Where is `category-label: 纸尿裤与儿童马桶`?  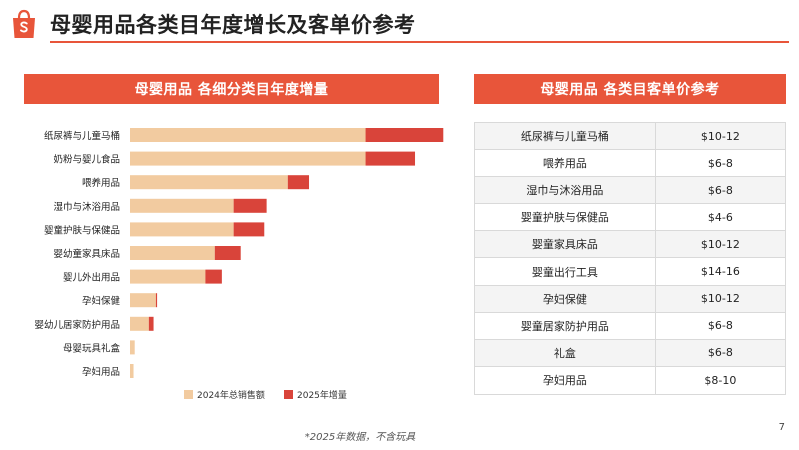 category-label: 纸尿裤与儿童马桶 is located at coordinates (82, 136).